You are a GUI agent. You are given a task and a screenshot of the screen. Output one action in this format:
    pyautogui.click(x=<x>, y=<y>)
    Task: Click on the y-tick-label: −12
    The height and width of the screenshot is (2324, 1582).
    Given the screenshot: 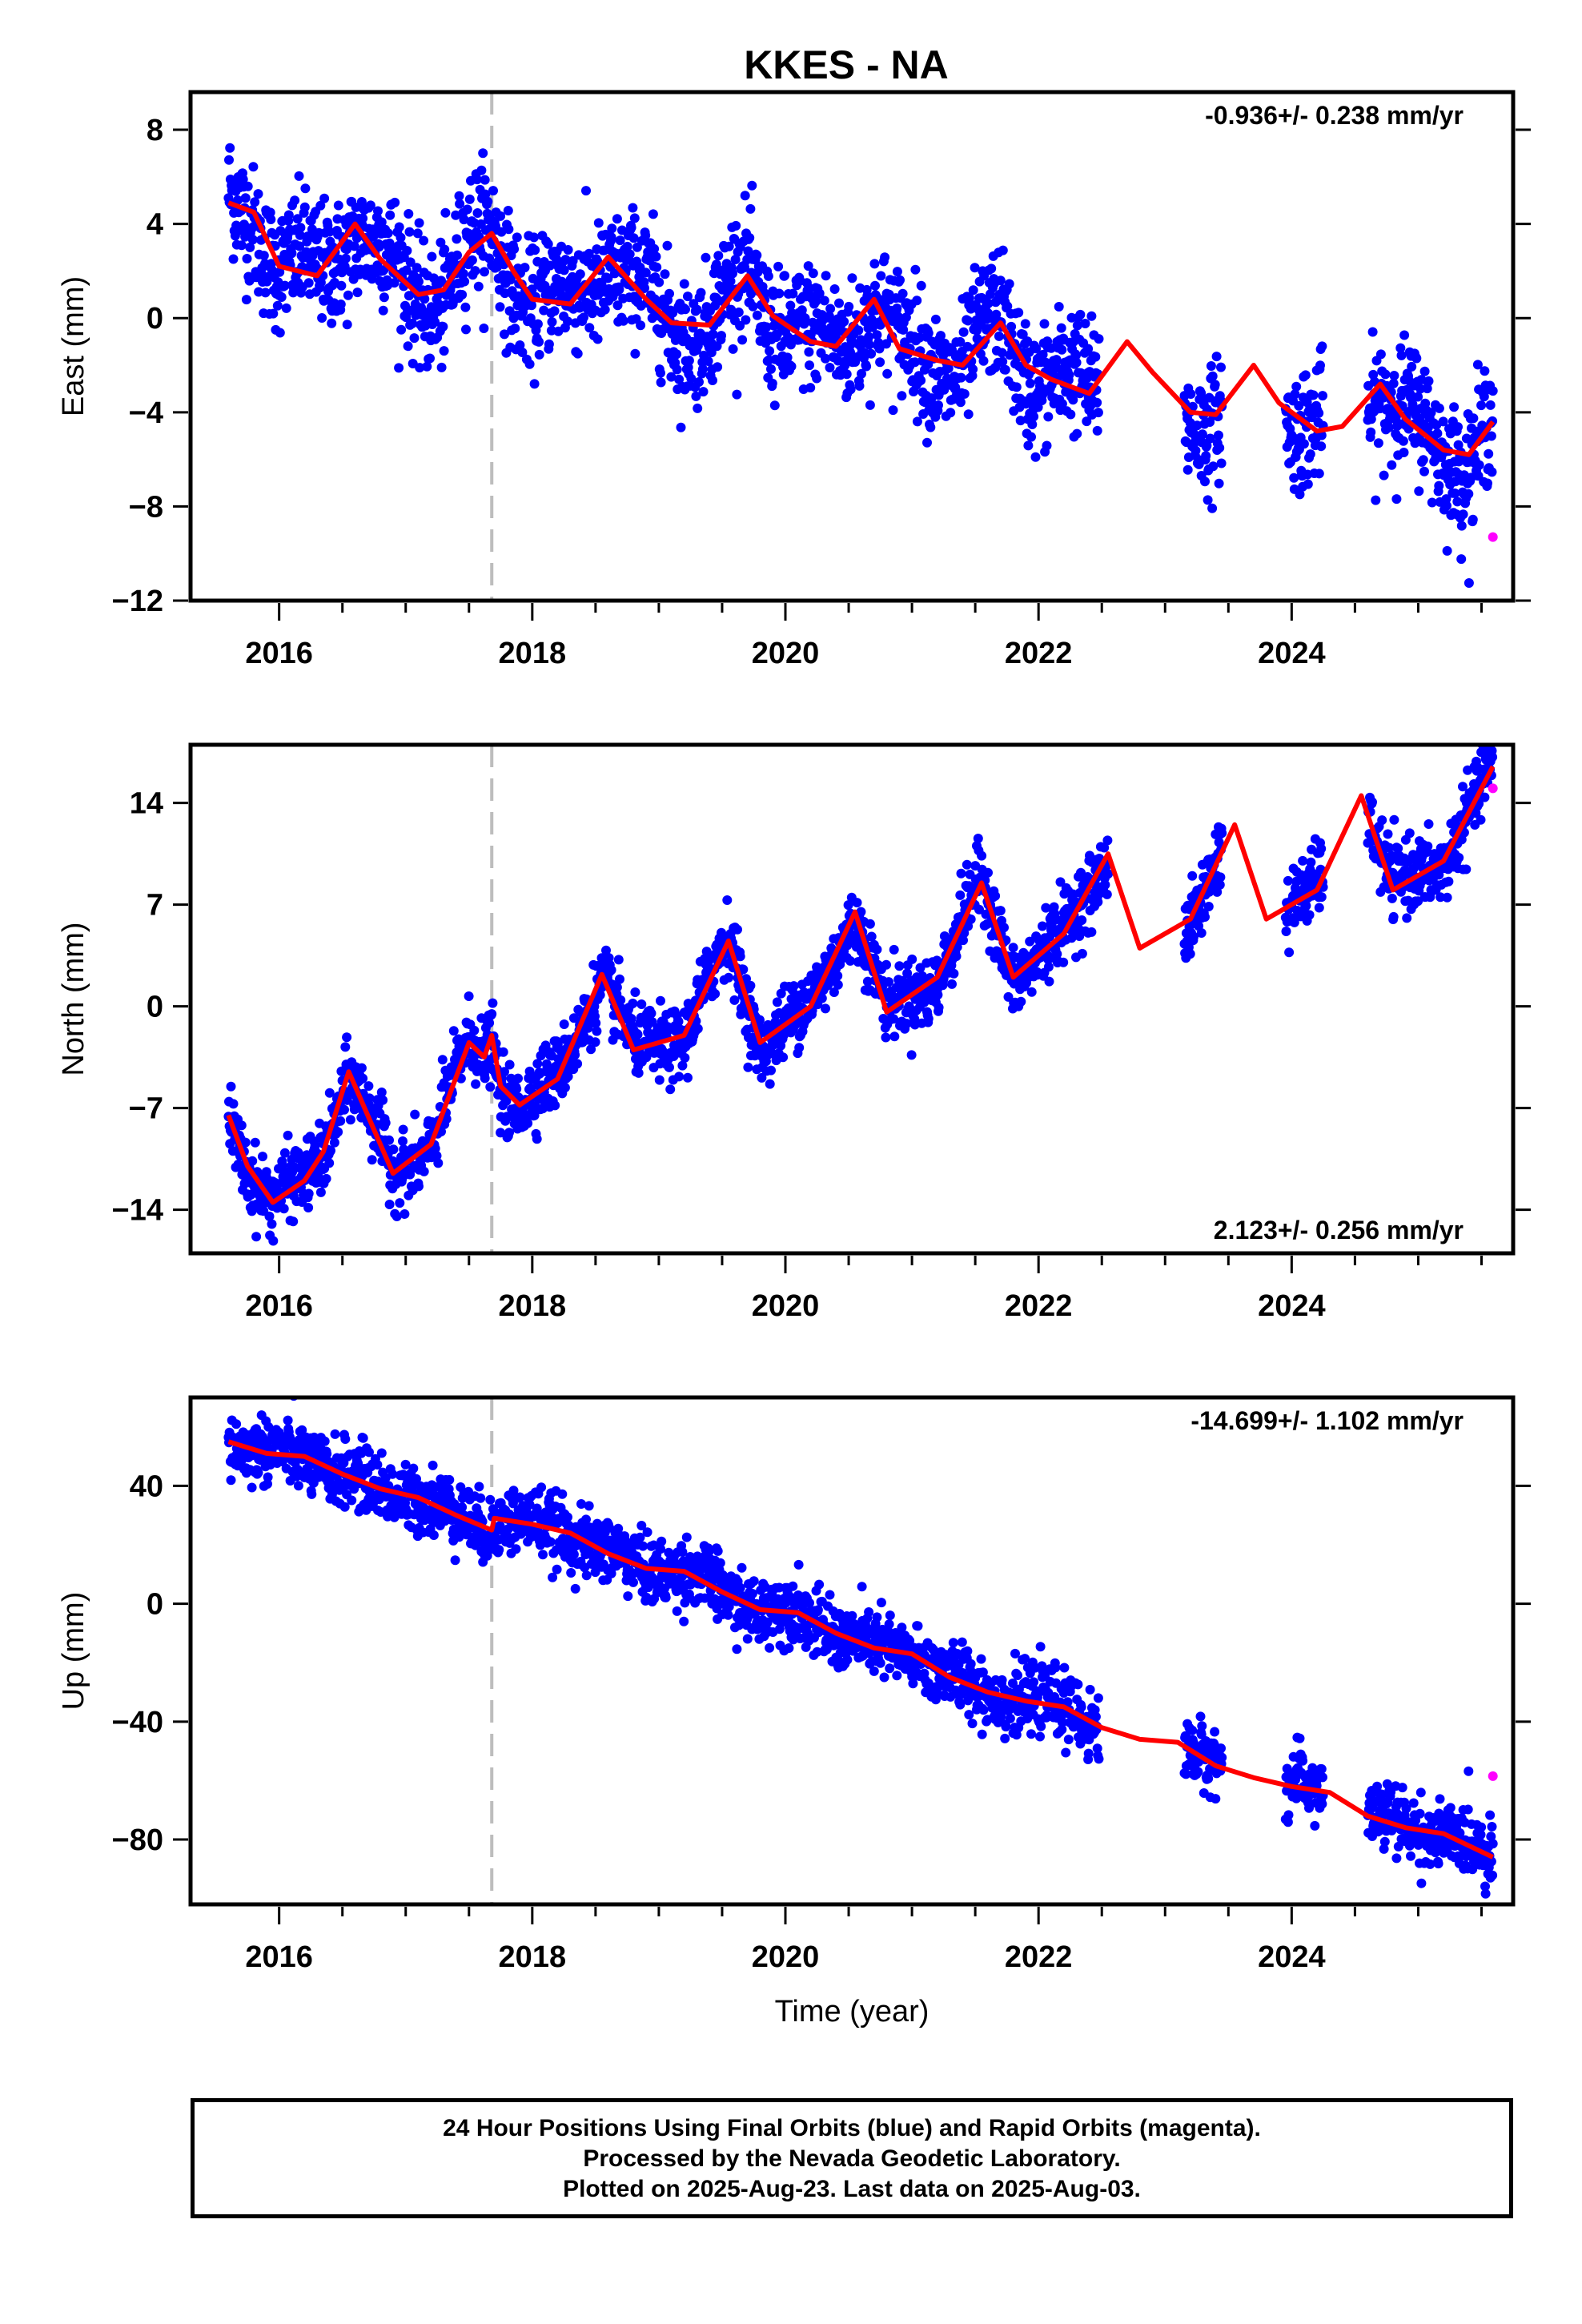 What is the action you would take?
    pyautogui.click(x=137, y=601)
    